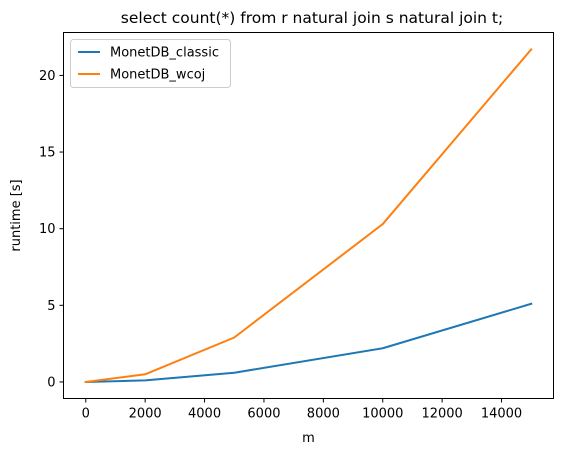  I want to click on x-tick-label: 6000, so click(263, 414).